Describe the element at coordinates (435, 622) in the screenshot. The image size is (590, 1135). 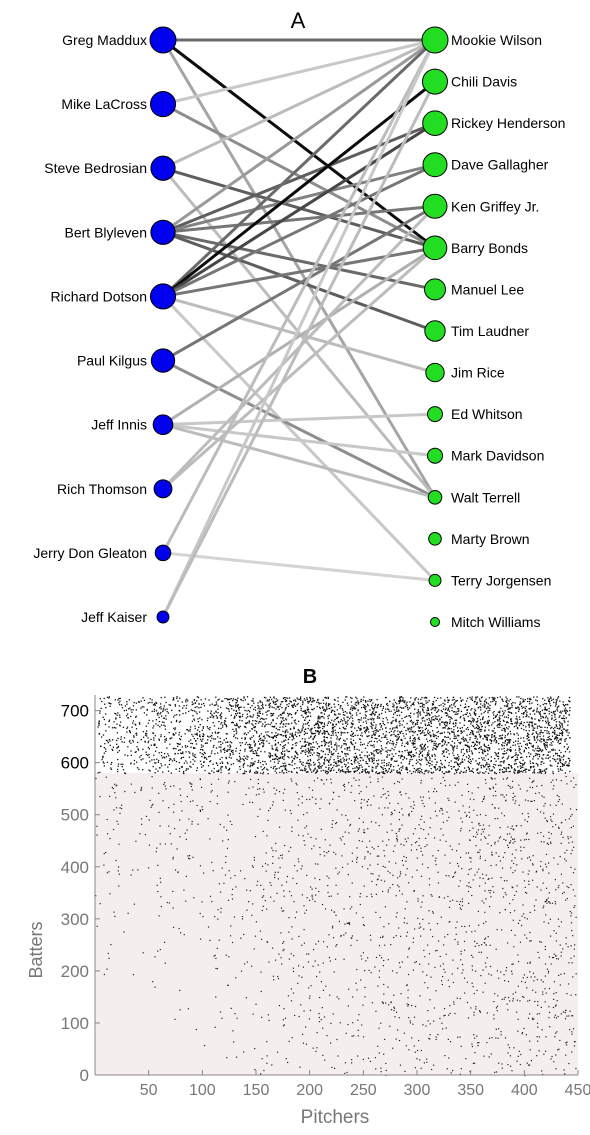
I see `batter-node` at that location.